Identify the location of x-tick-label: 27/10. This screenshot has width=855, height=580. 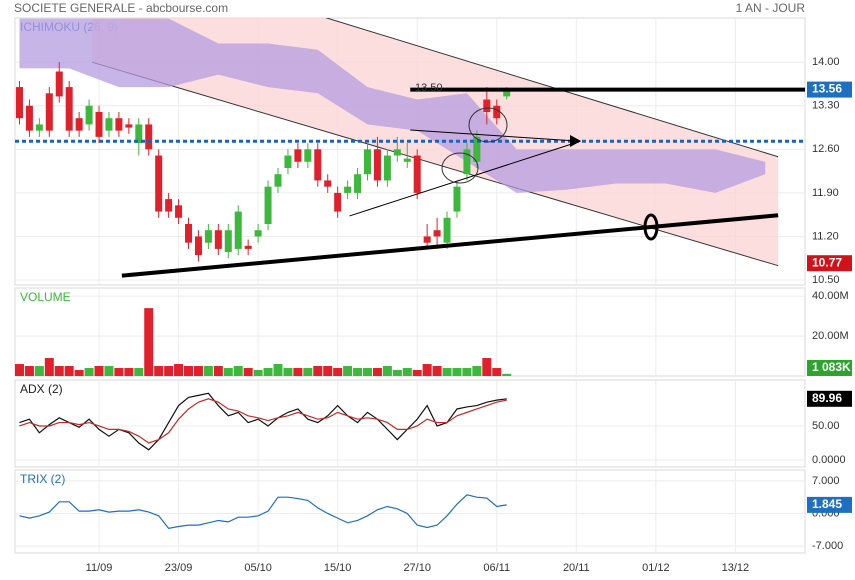
(417, 568).